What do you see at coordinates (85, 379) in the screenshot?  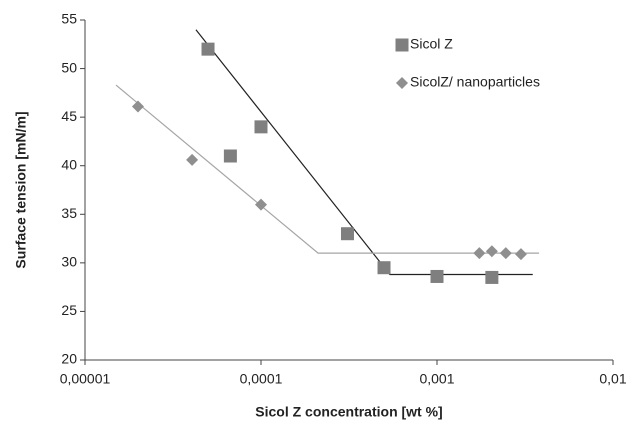 I see `x-tick-label: 0,00001` at bounding box center [85, 379].